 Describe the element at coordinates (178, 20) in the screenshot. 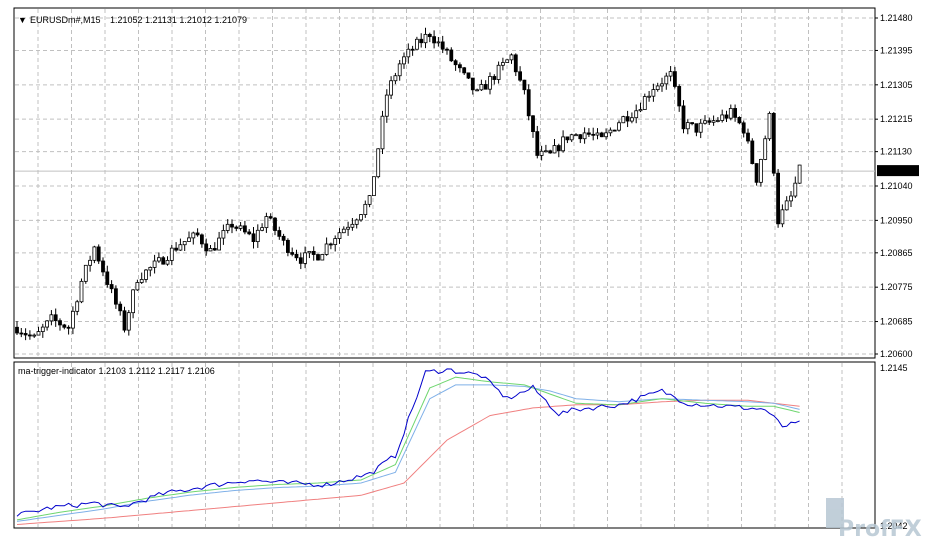

I see `ohlc-label: 1.21052 1.21131 1.21012 1.21079` at that location.